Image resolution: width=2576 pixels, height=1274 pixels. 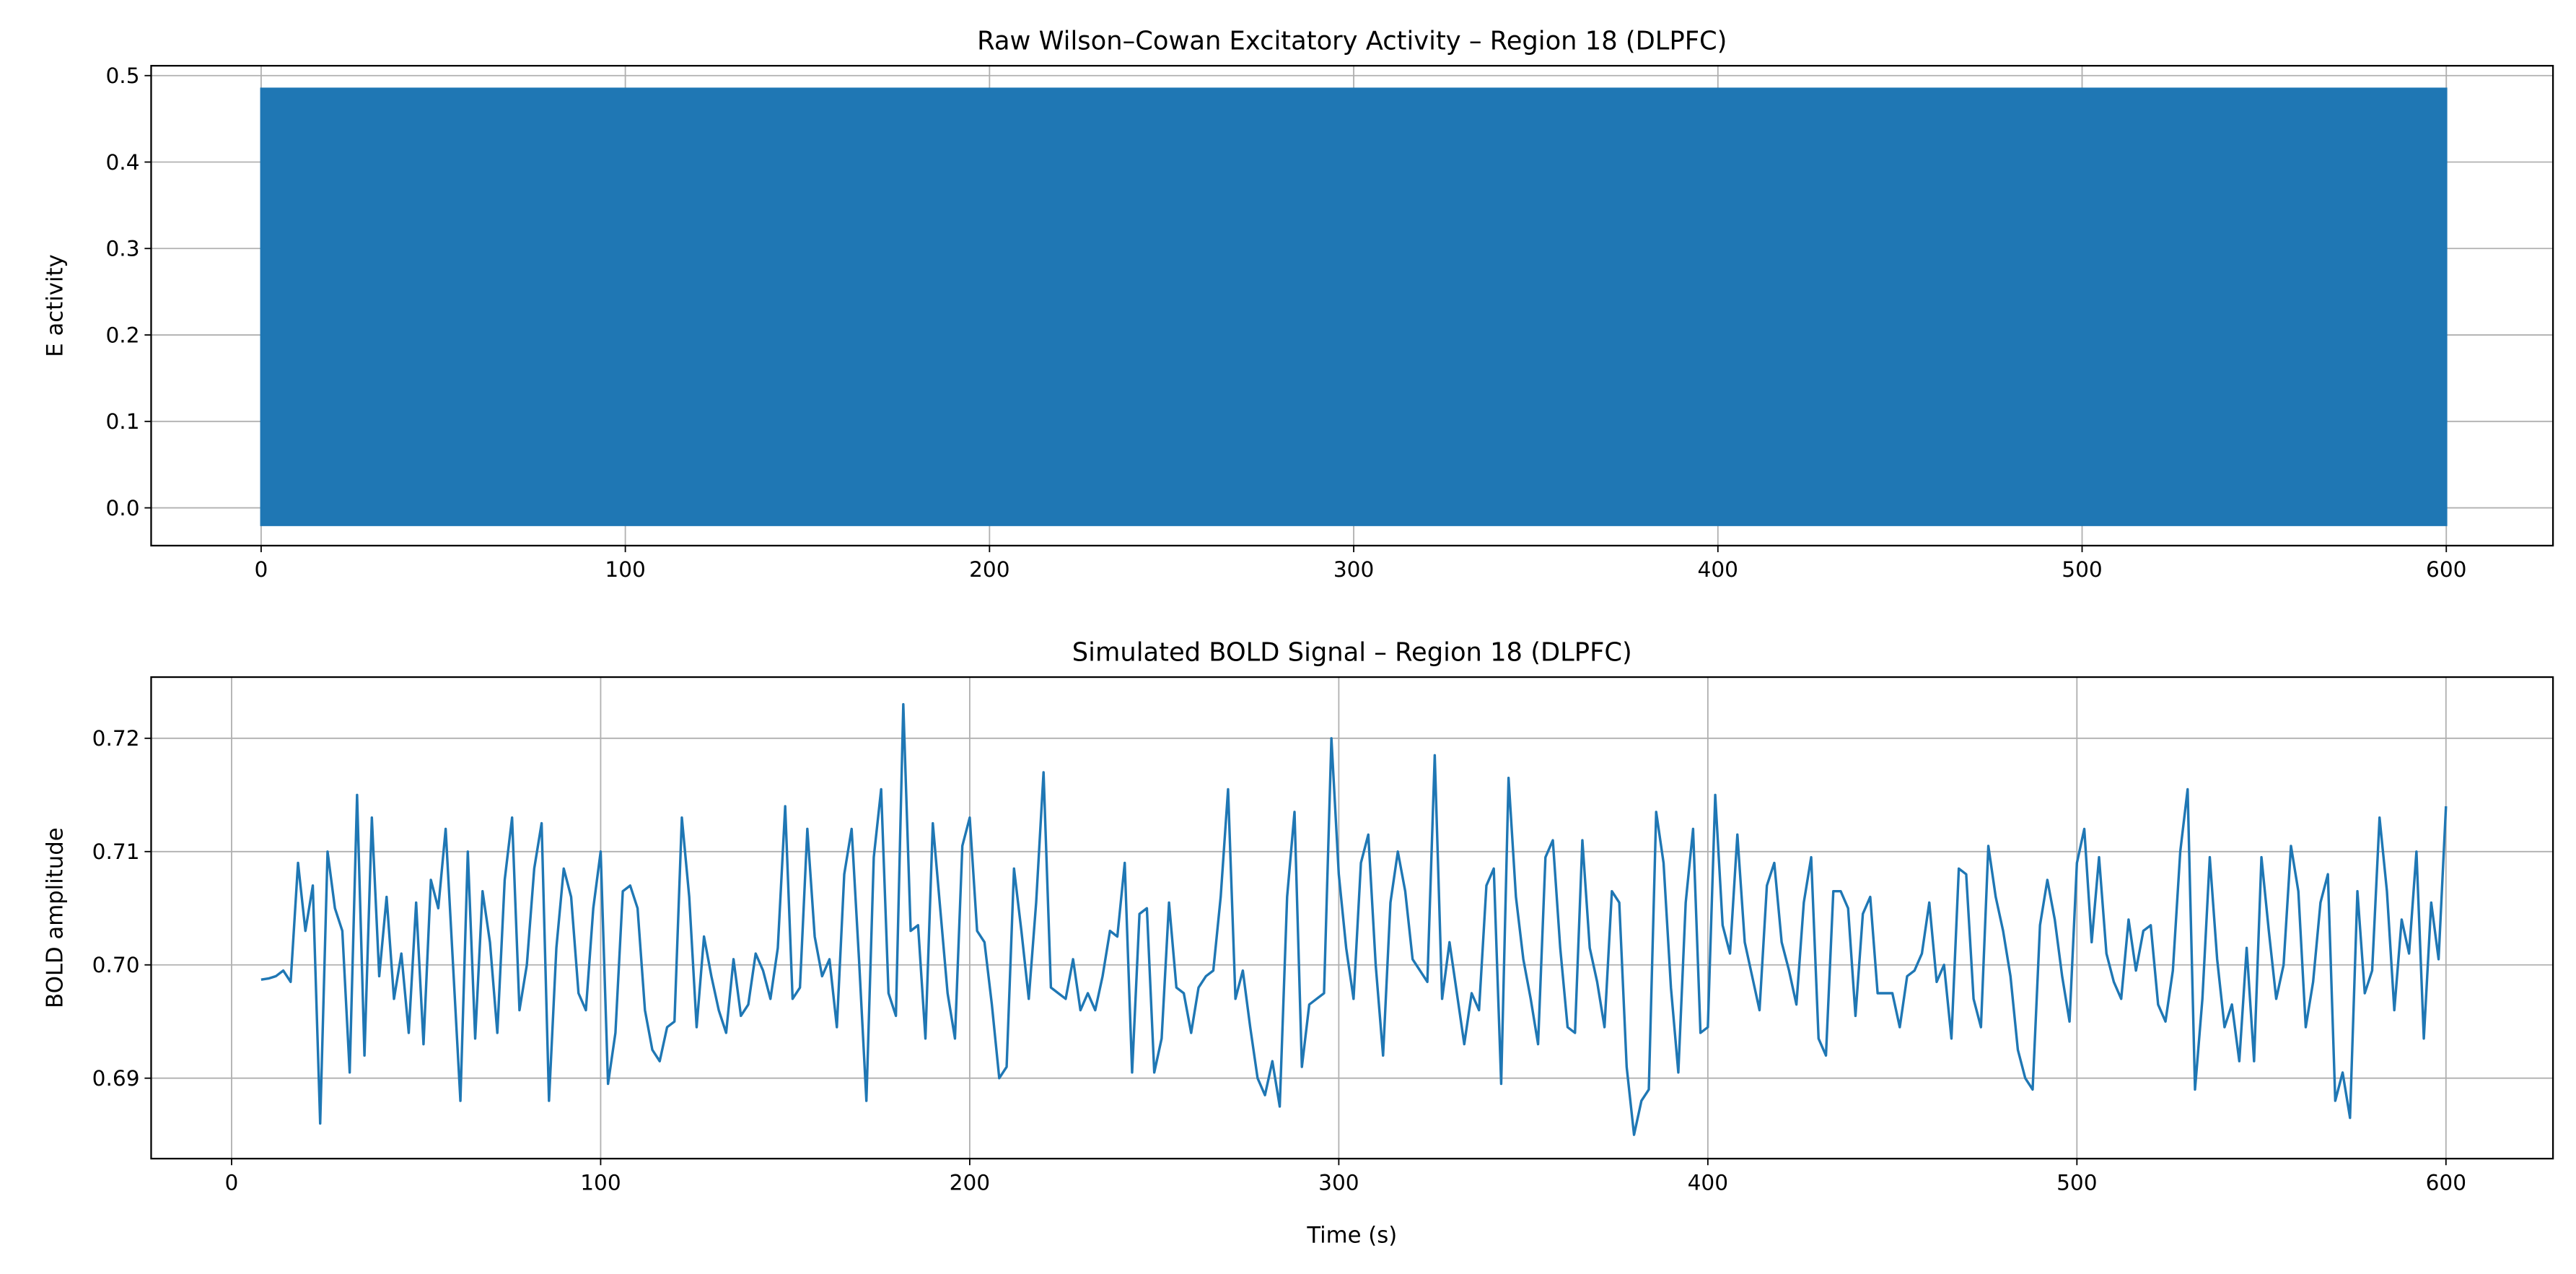 I want to click on y-axis-label: E activity, so click(x=56, y=305).